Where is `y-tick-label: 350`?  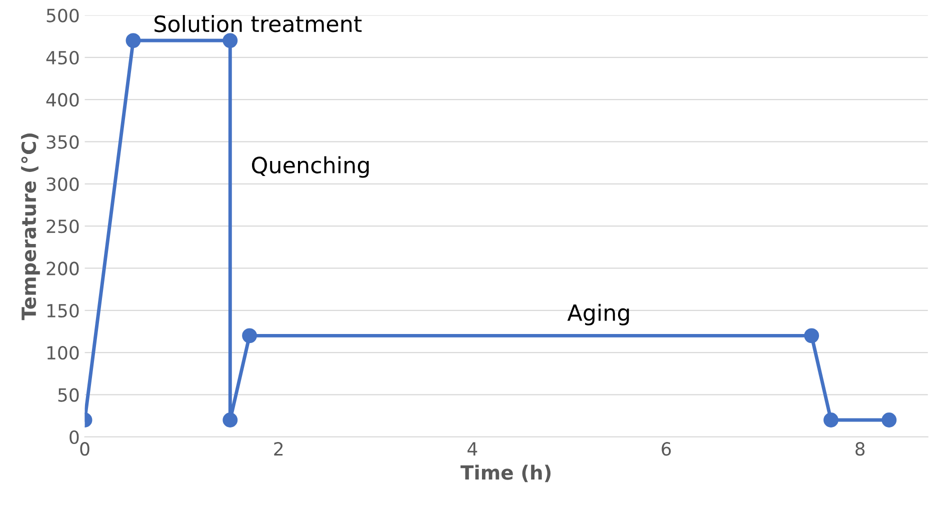 y-tick-label: 350 is located at coordinates (62, 142).